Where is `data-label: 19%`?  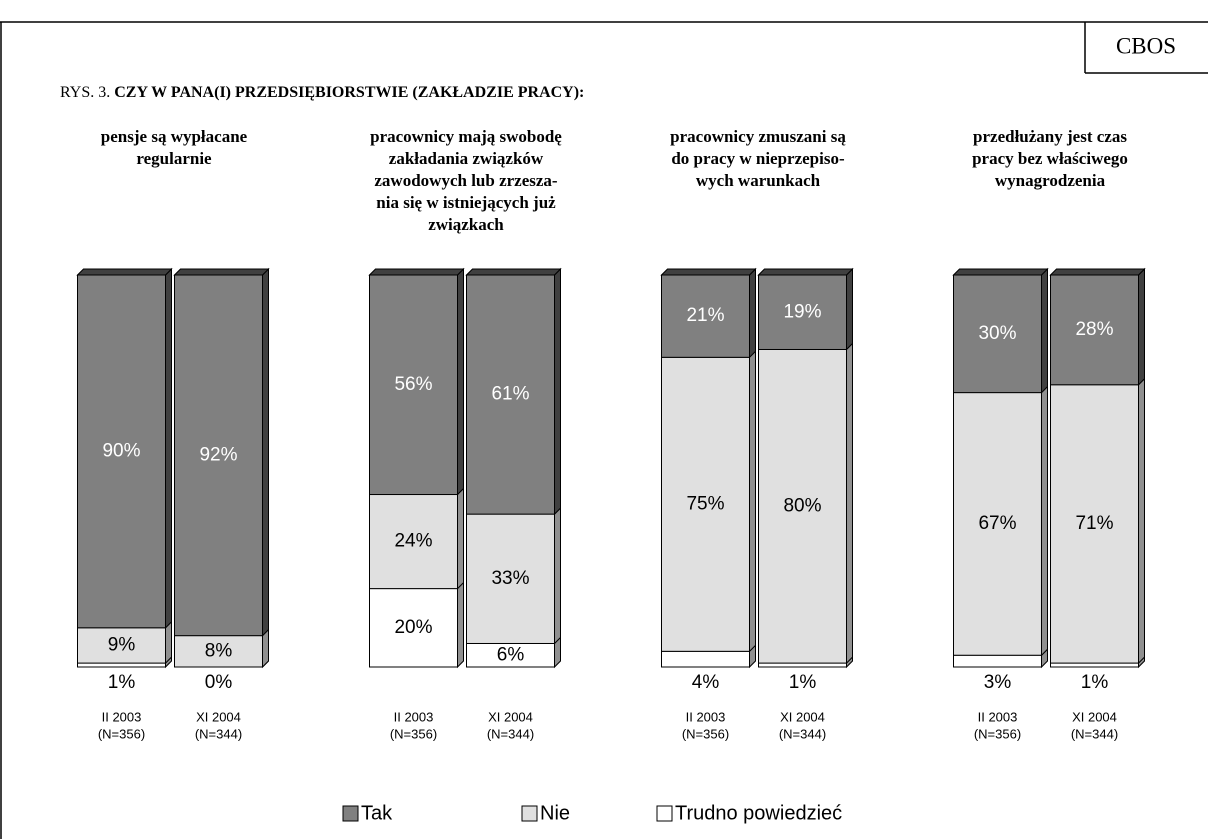
data-label: 19% is located at coordinates (802, 311).